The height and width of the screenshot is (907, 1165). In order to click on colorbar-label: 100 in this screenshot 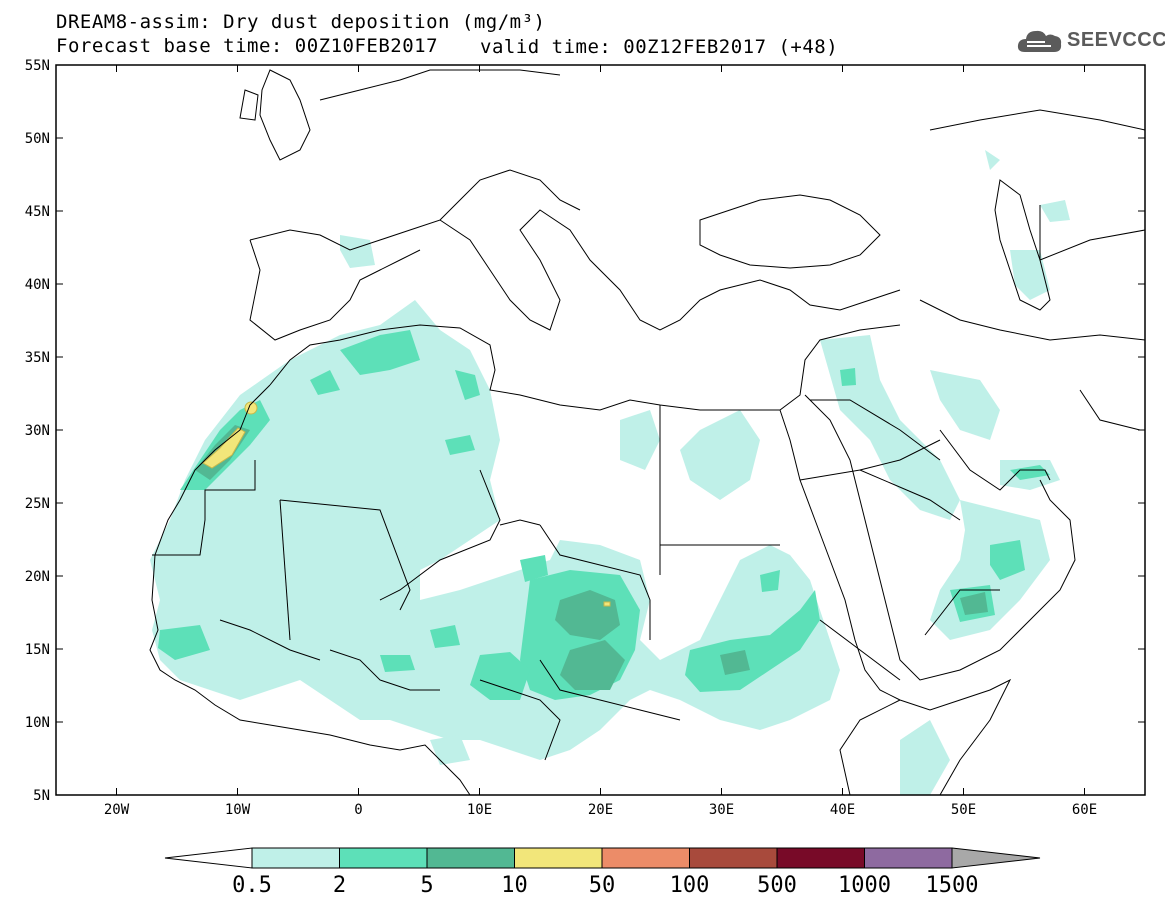, I will do `click(690, 885)`.